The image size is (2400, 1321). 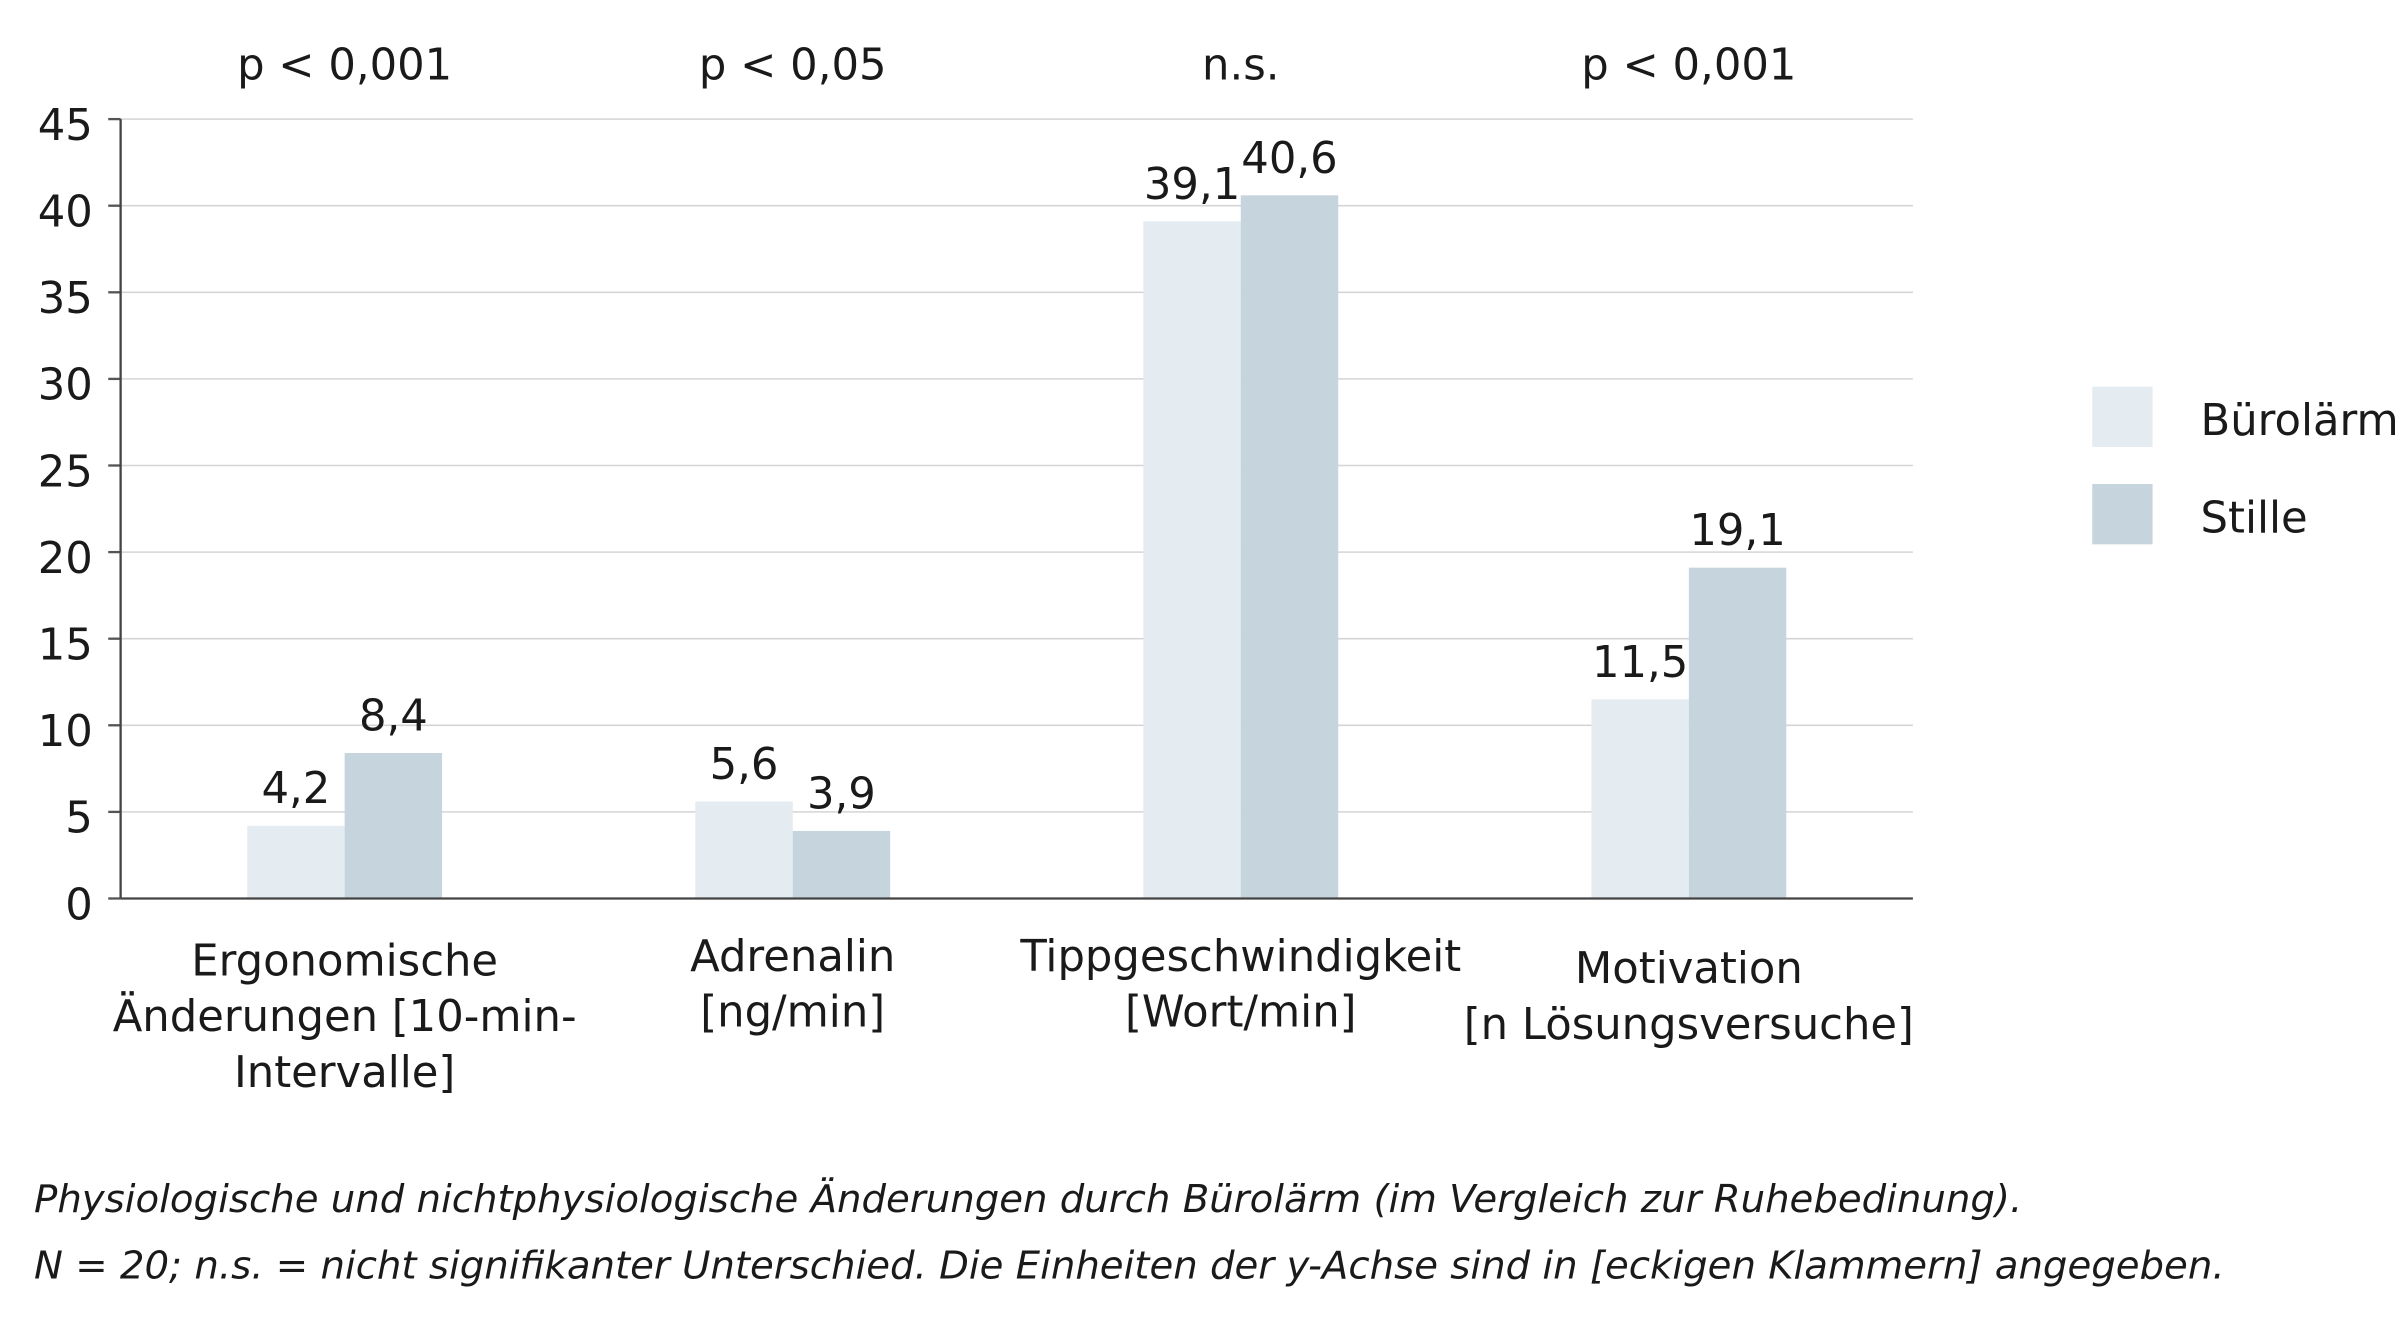 I want to click on significance-label: n.s., so click(x=1241, y=66).